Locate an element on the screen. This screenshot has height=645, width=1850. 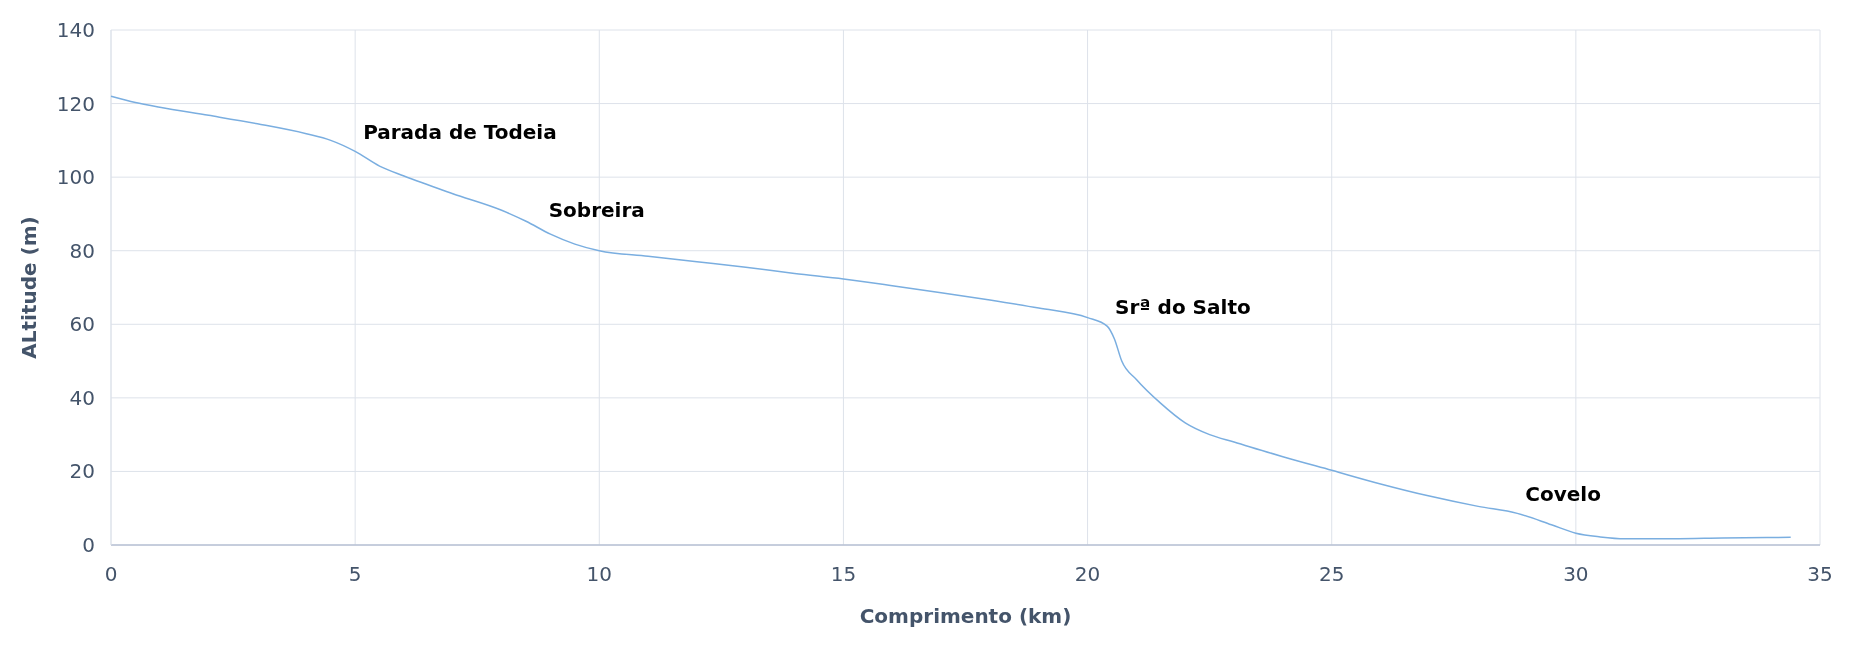
x-tick-label: 5 is located at coordinates (355, 574).